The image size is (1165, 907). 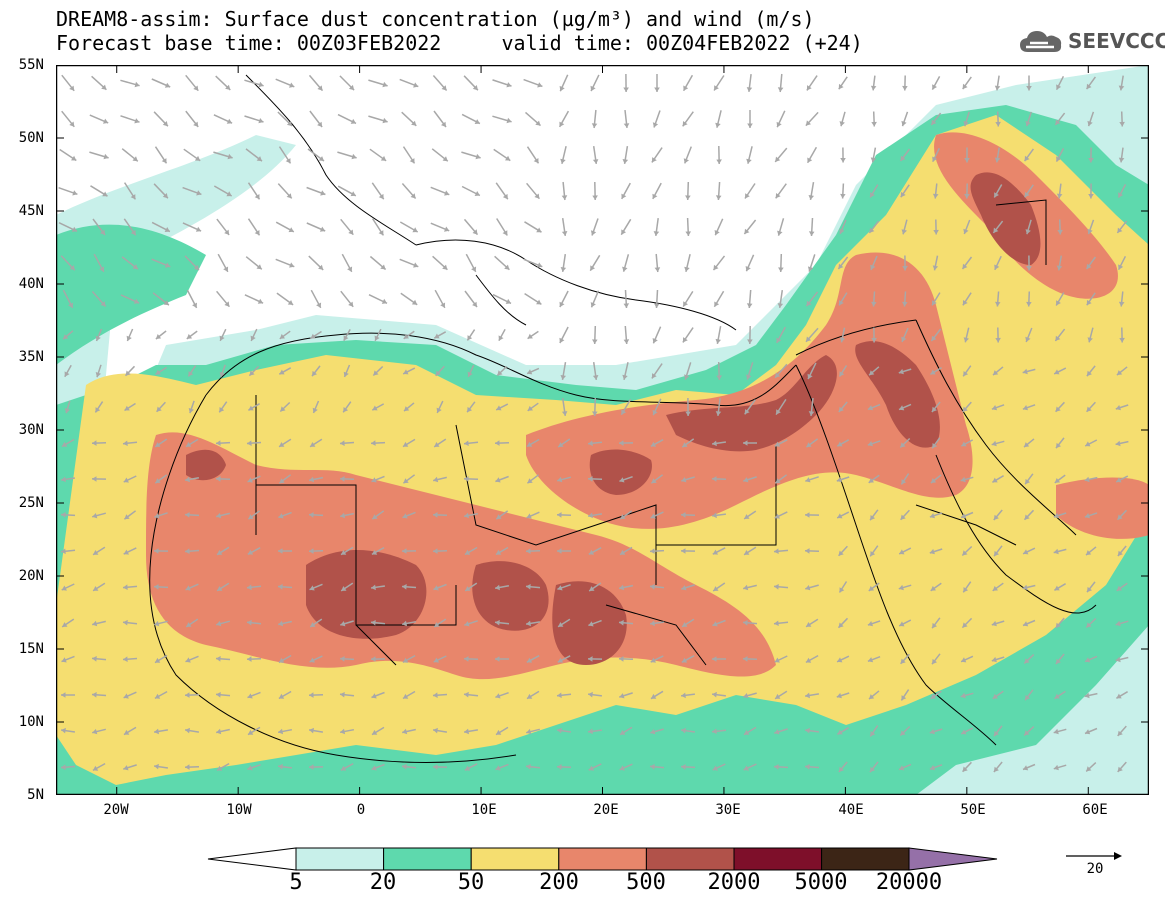 I want to click on seevccc-logo: SEEVCCC, so click(x=1091, y=41).